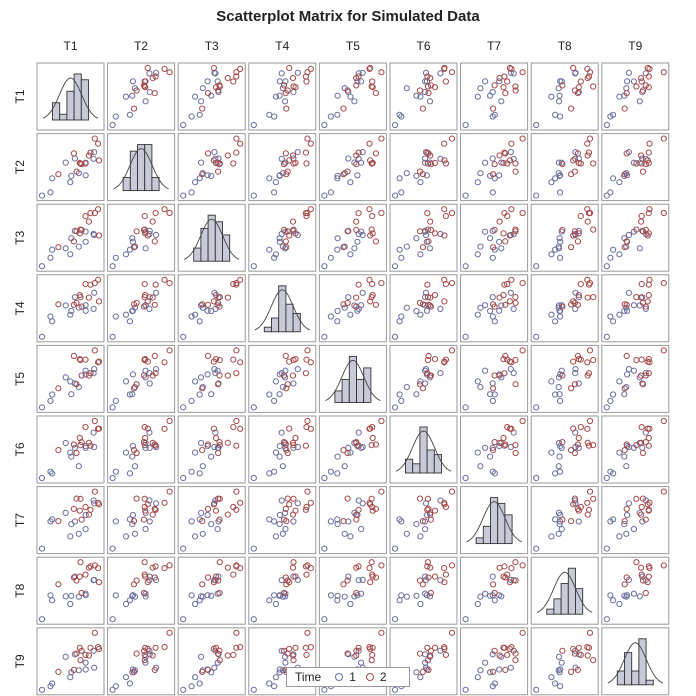 Image resolution: width=696 pixels, height=696 pixels. I want to click on panel-t7-t5, so click(352, 520).